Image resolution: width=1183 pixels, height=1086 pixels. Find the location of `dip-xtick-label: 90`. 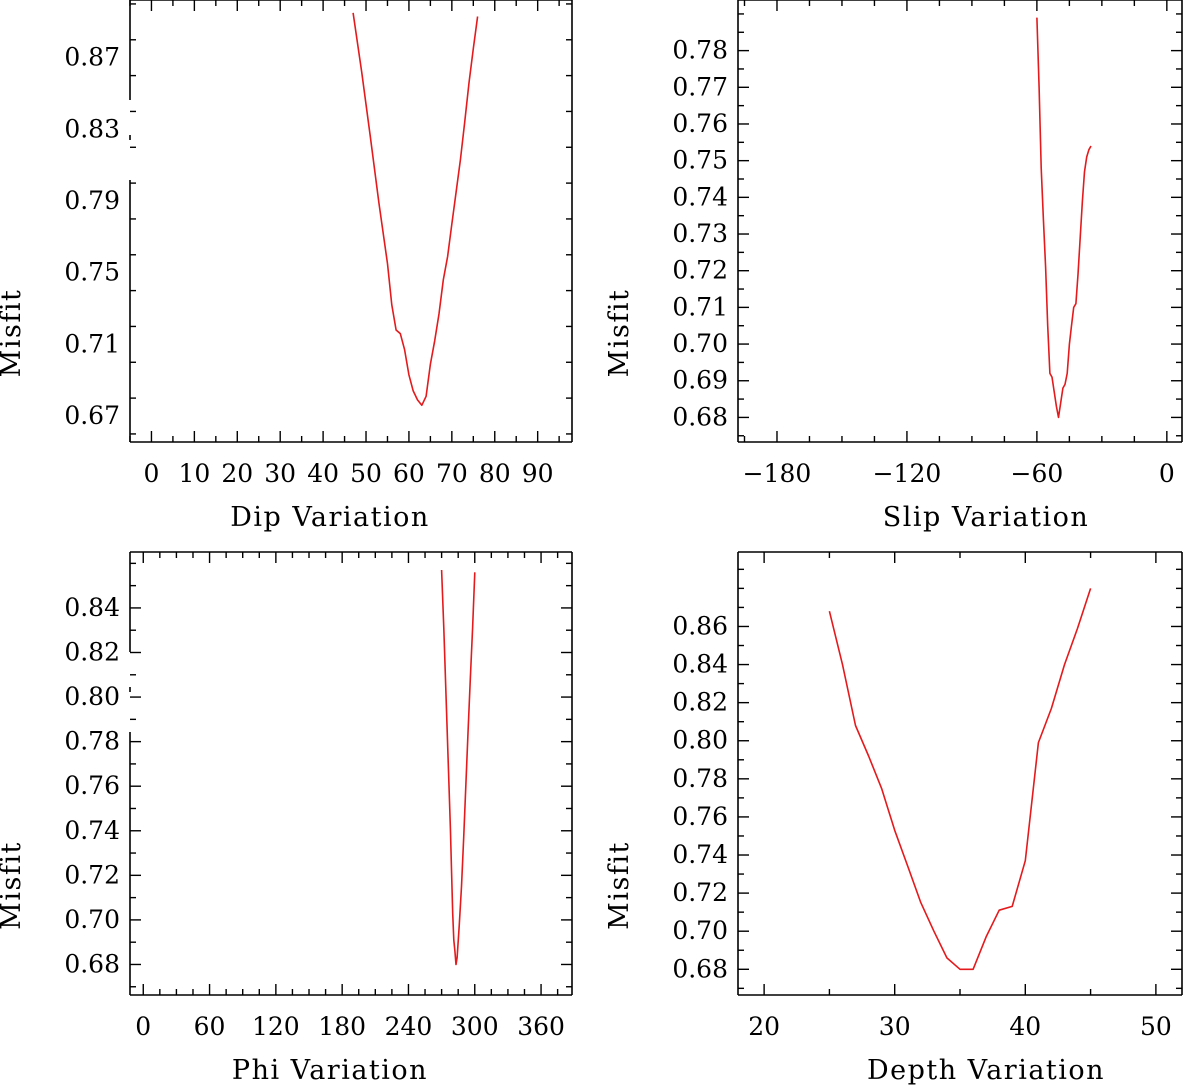

dip-xtick-label: 90 is located at coordinates (538, 473).